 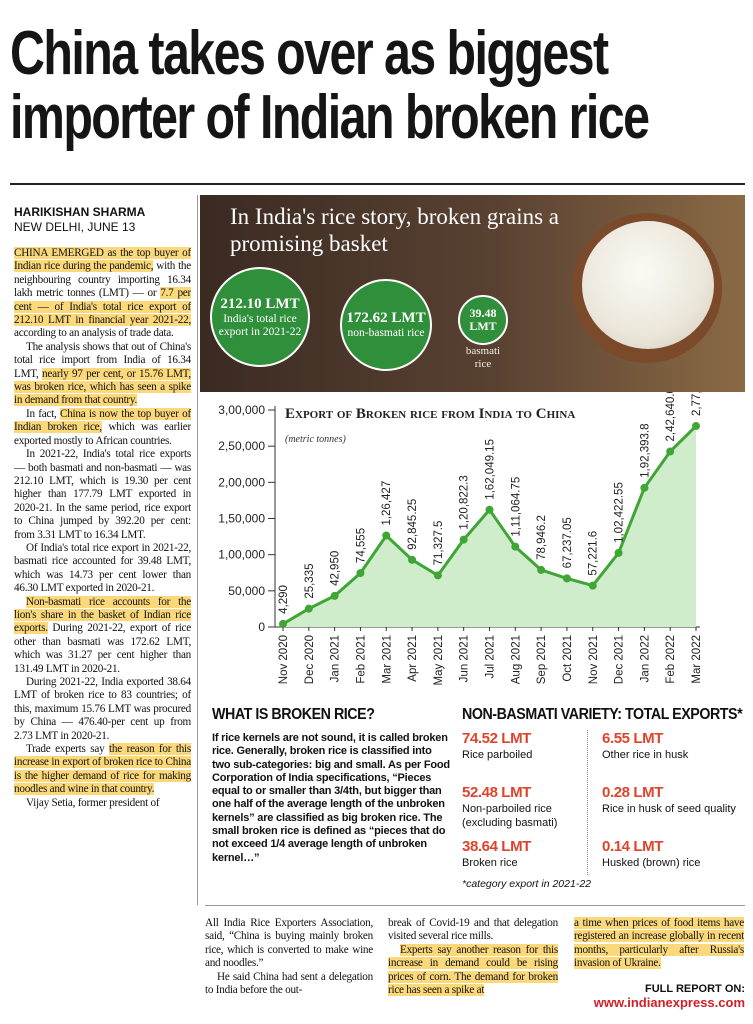 I want to click on y-tick-label: 50,000, so click(x=246, y=591).